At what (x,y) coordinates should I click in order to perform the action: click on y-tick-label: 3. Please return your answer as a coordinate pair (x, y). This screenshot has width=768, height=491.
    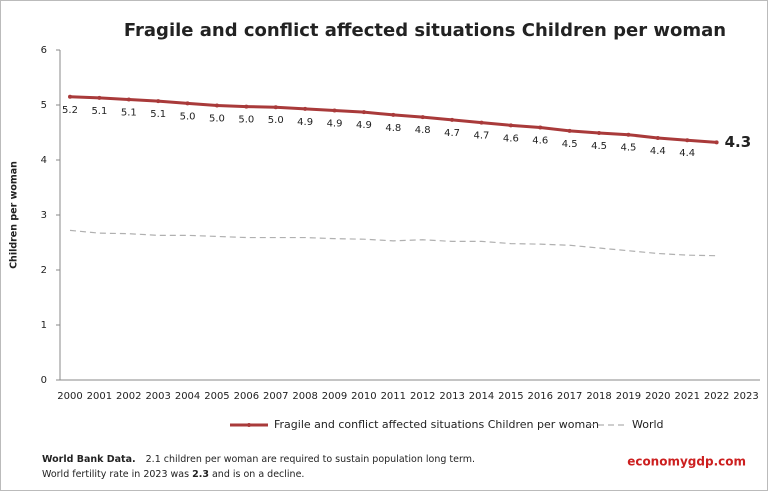
    Looking at the image, I should click on (44, 215).